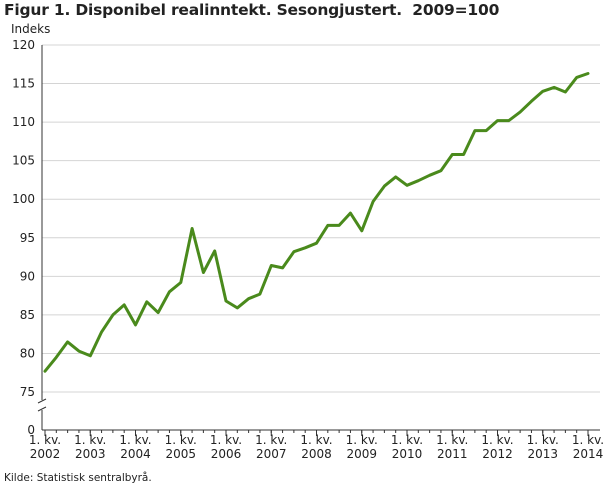 This screenshot has height=488, width=610. Describe the element at coordinates (316, 454) in the screenshot. I see `x-tick-label-2008: 2008` at that location.